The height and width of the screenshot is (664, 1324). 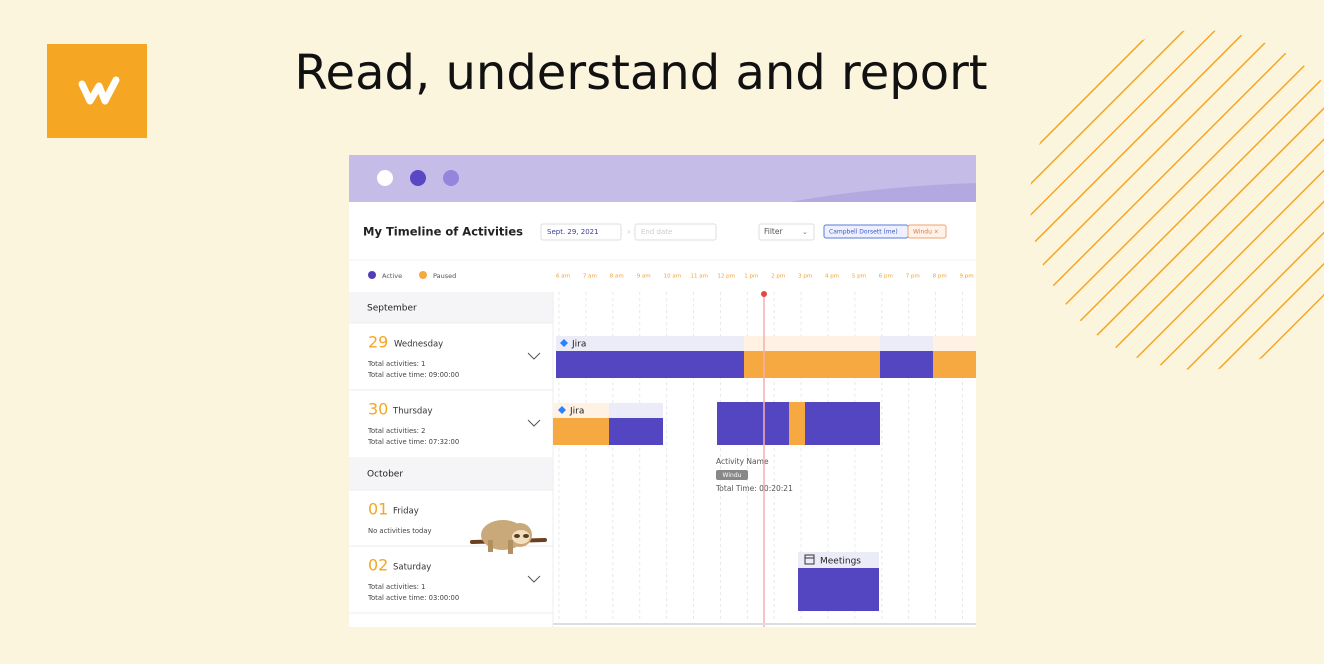 I want to click on hour-label: 8 am, so click(x=617, y=277).